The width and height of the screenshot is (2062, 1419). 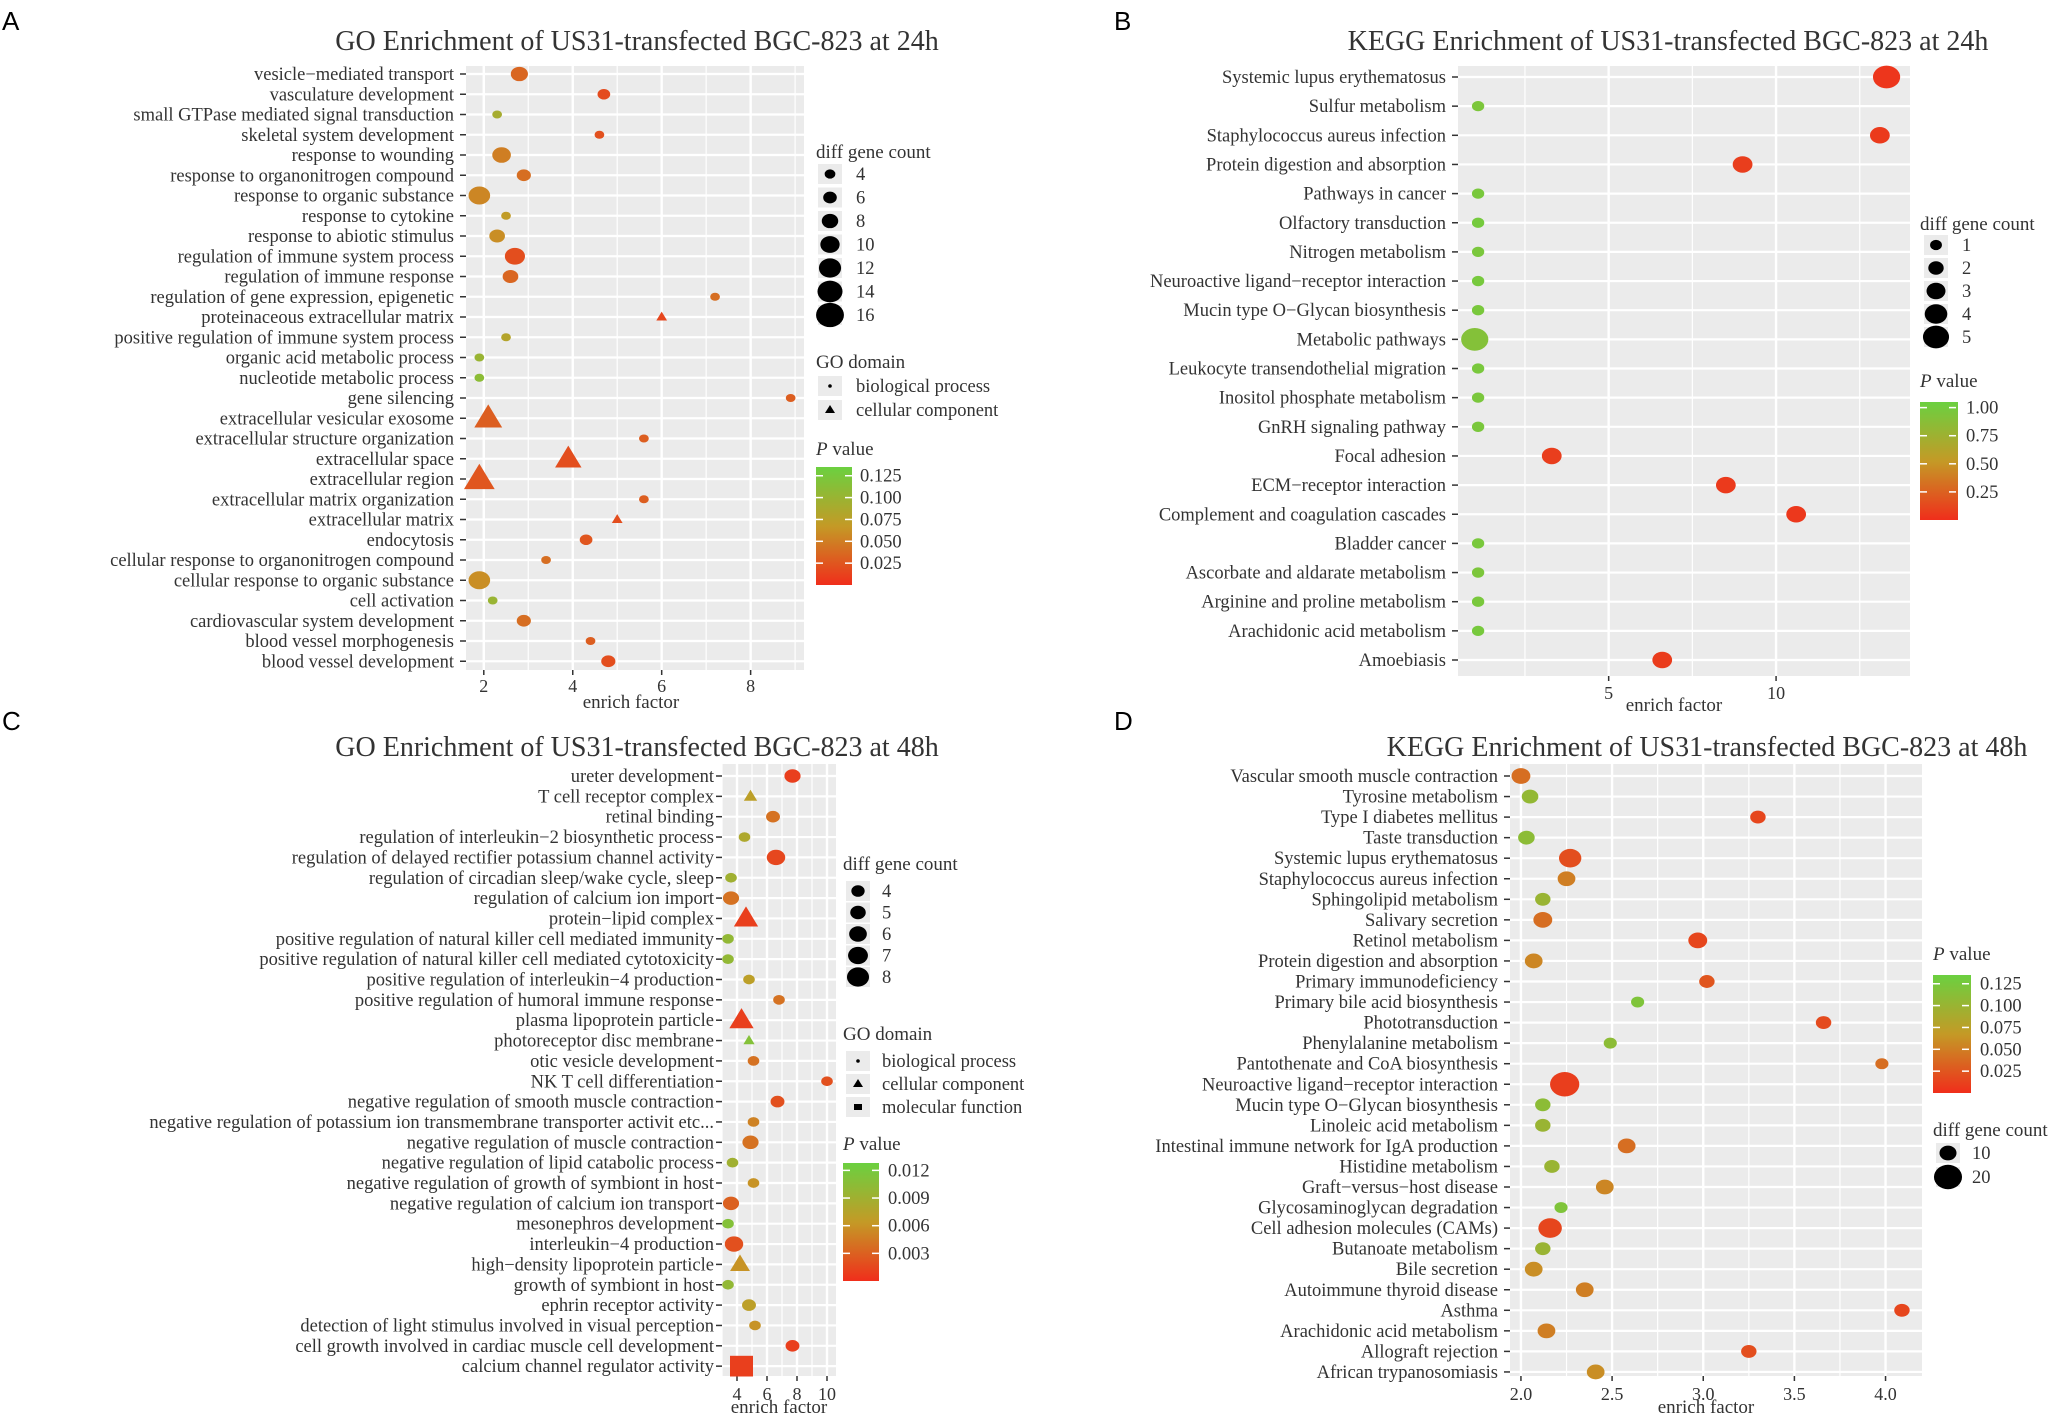 What do you see at coordinates (827, 1394) in the screenshot?
I see `panel-c-xtick-label: 10` at bounding box center [827, 1394].